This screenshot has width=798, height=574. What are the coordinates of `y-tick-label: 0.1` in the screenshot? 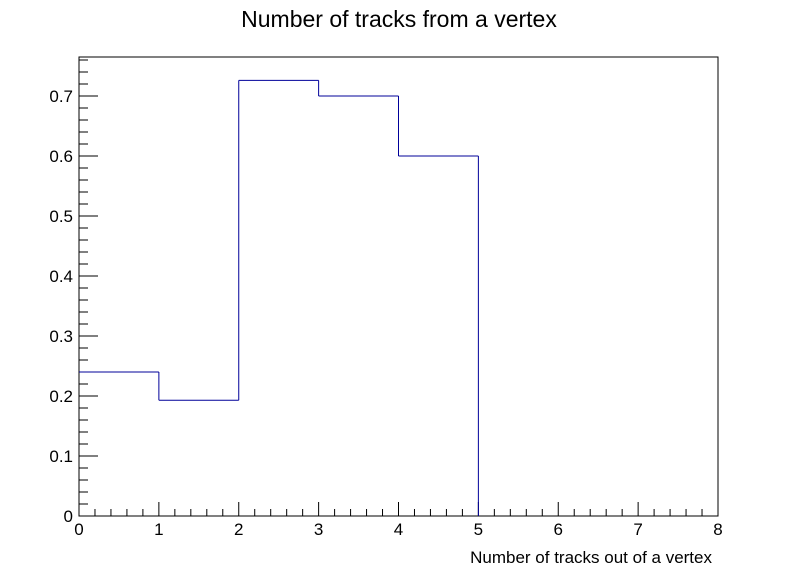 It's located at (61, 456).